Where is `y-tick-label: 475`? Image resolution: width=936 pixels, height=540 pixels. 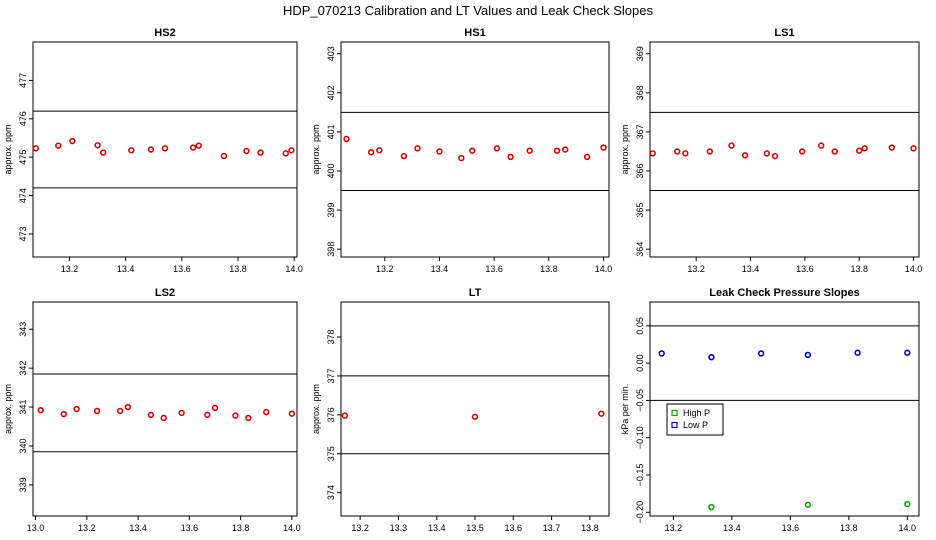 y-tick-label: 475 is located at coordinates (23, 157).